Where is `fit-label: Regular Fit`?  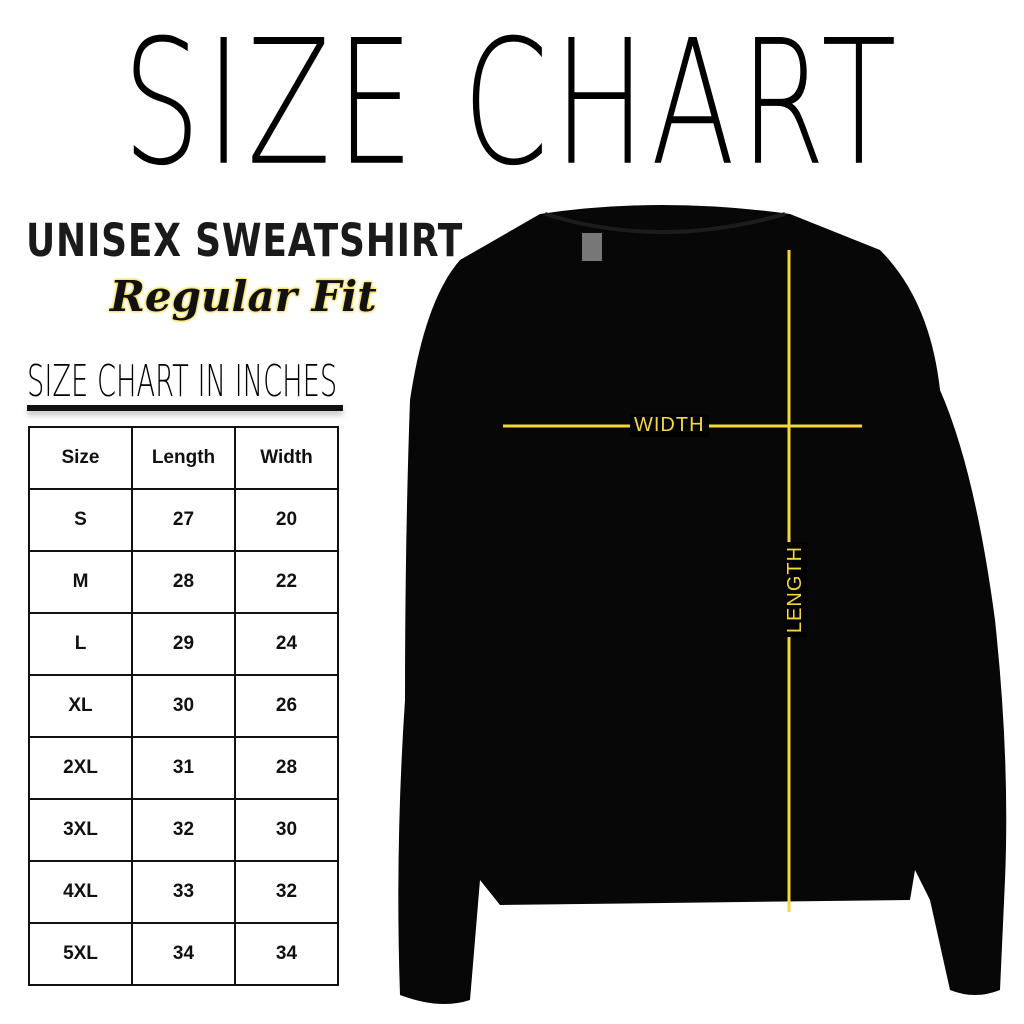 fit-label: Regular Fit is located at coordinates (243, 296).